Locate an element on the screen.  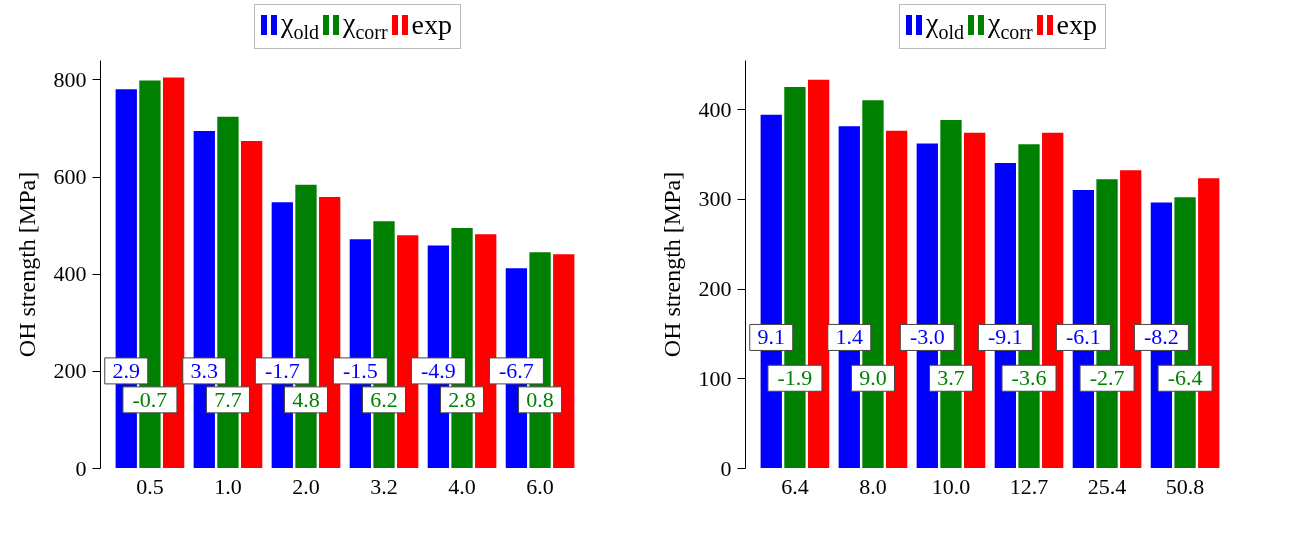
x-tick-label: 4.0 is located at coordinates (462, 486).